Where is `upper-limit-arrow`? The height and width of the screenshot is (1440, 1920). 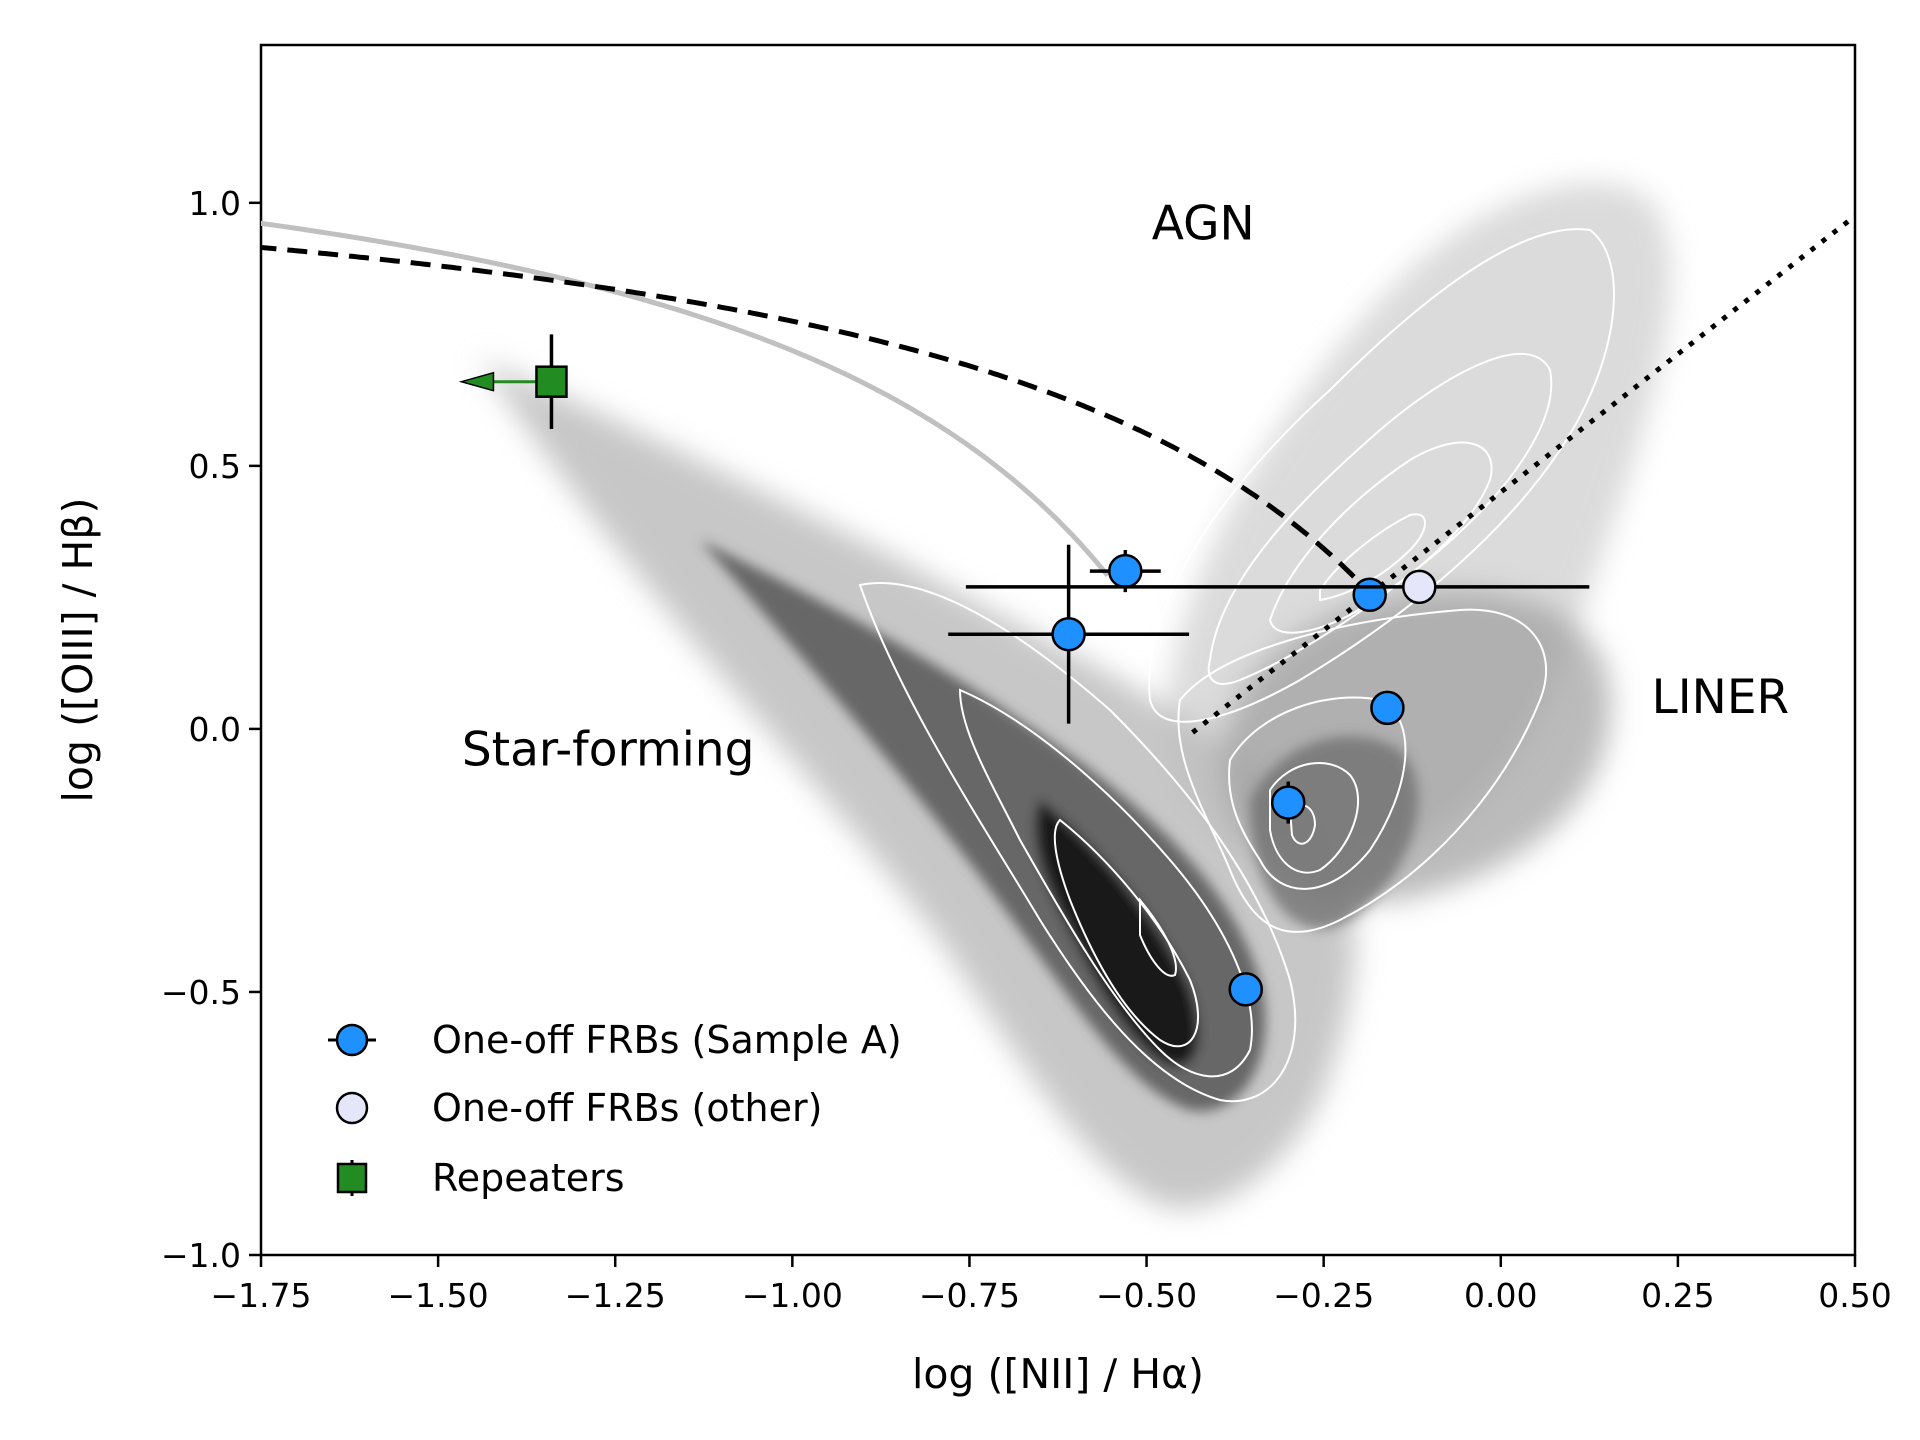 upper-limit-arrow is located at coordinates (476, 381).